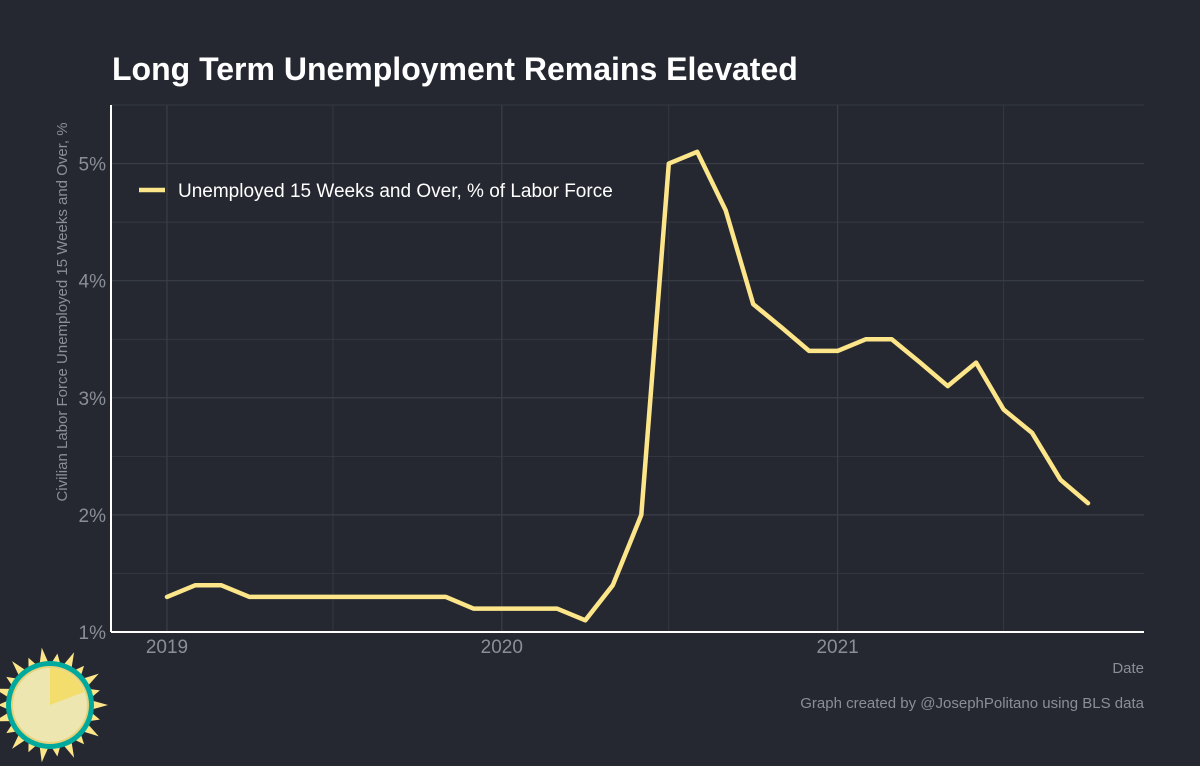  Describe the element at coordinates (502, 647) in the screenshot. I see `x-tick-label: 2020` at that location.